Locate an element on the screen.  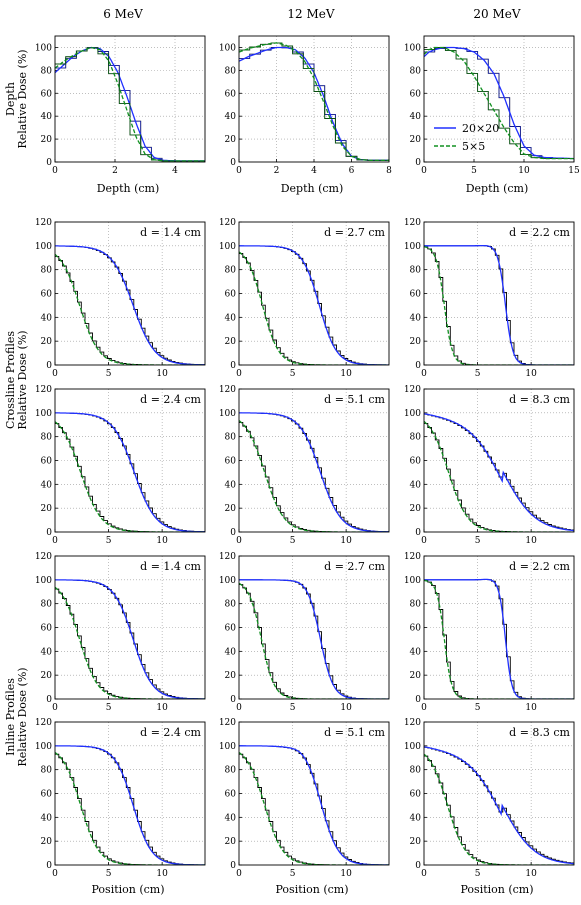
x-tick-label: 6 is located at coordinates (352, 171).